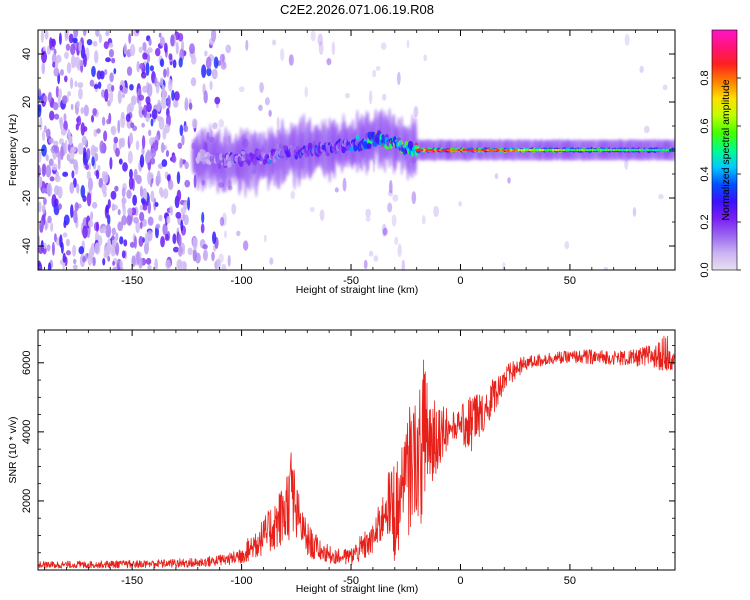  I want to click on spectrogram-x-tick-label: 0, so click(460, 281).